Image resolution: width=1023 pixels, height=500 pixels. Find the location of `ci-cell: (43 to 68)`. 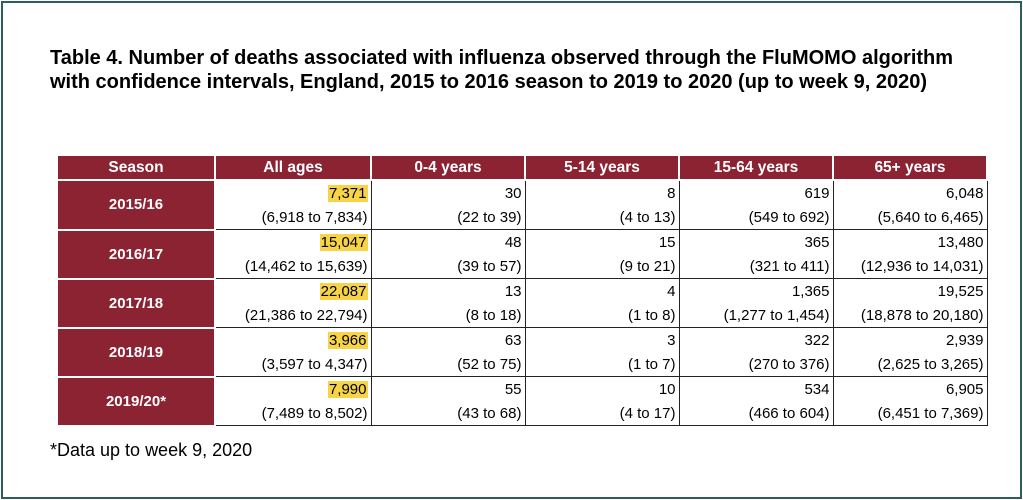

ci-cell: (43 to 68) is located at coordinates (448, 413).